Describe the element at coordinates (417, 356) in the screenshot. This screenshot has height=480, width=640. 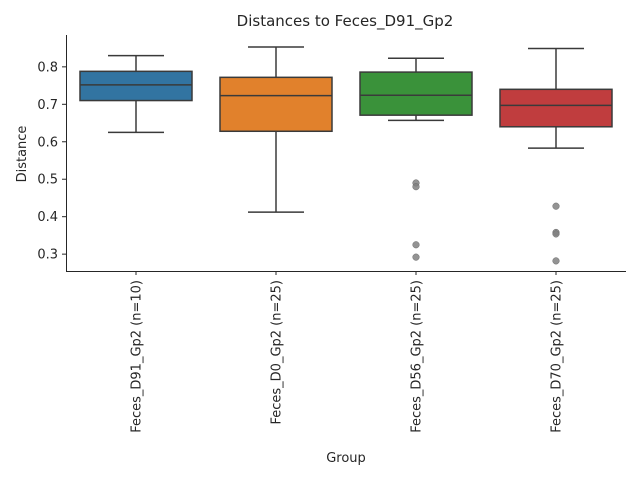
I see `x-tick-label: Feces_D56_Gp2 (n=25)` at that location.